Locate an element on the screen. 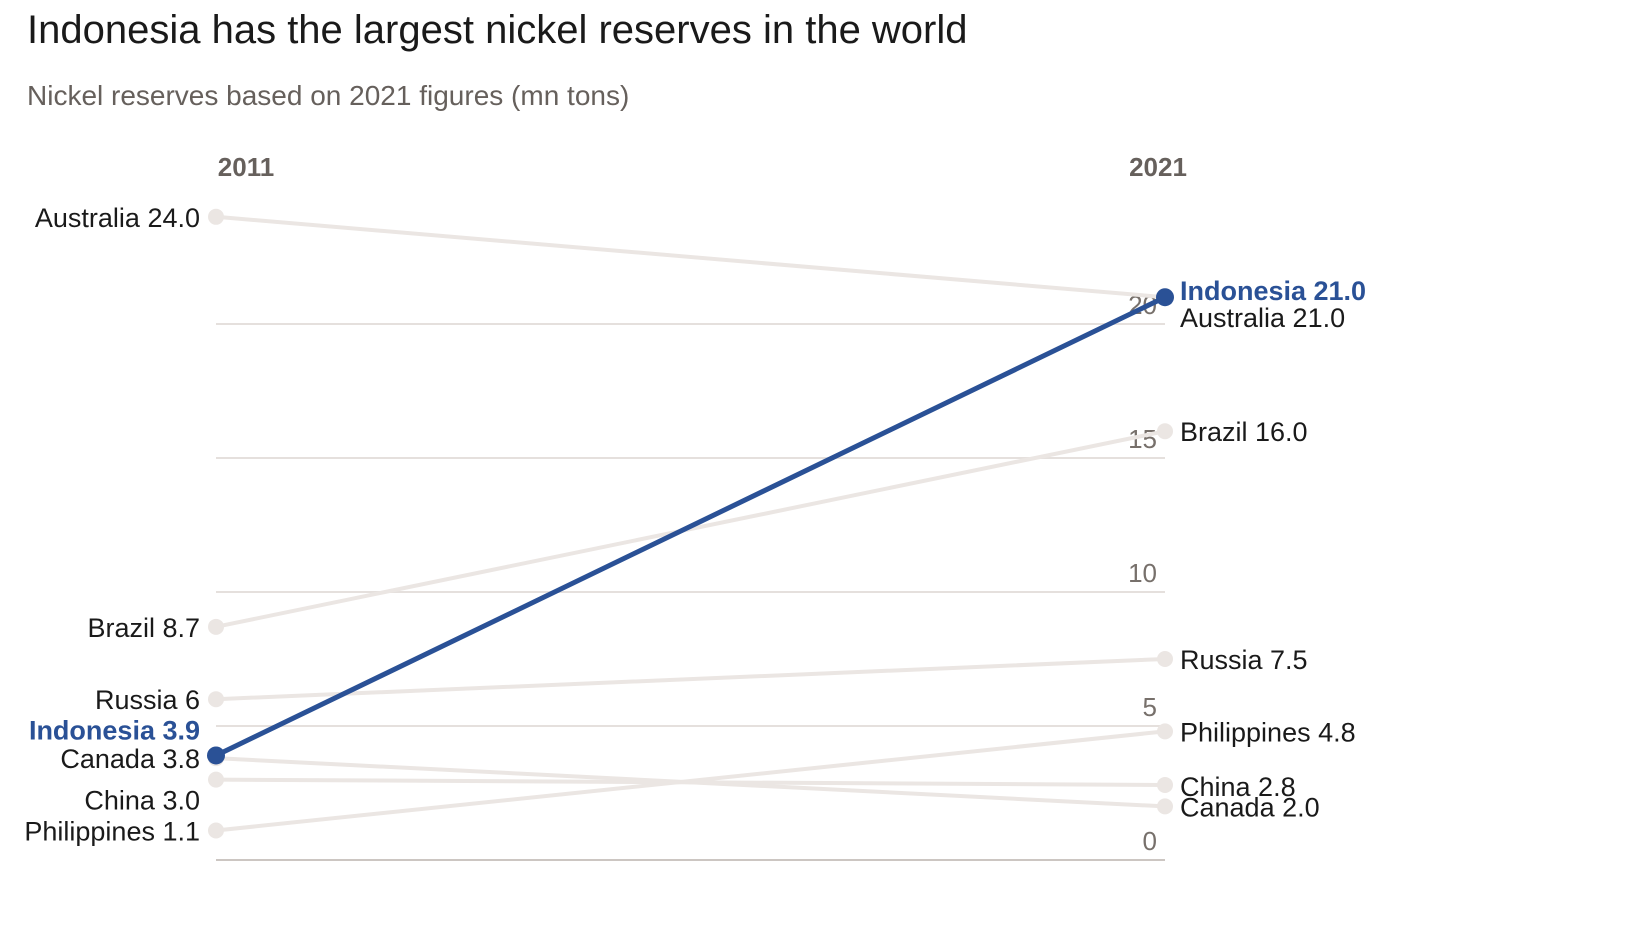  start-label-russia: Russia 6 is located at coordinates (147, 700).